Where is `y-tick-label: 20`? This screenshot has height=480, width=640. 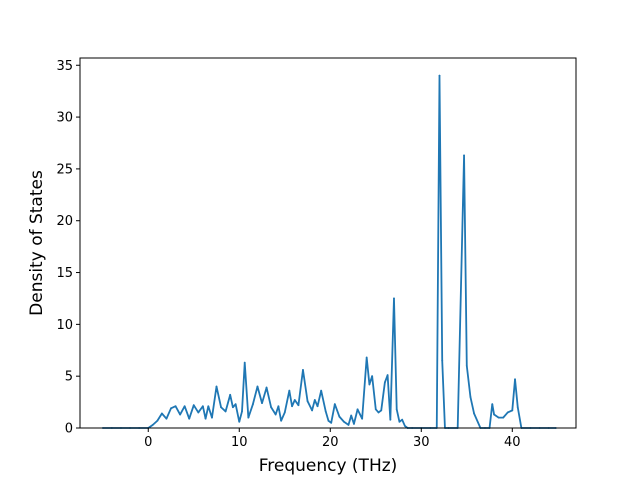
y-tick-label: 20 is located at coordinates (64, 221).